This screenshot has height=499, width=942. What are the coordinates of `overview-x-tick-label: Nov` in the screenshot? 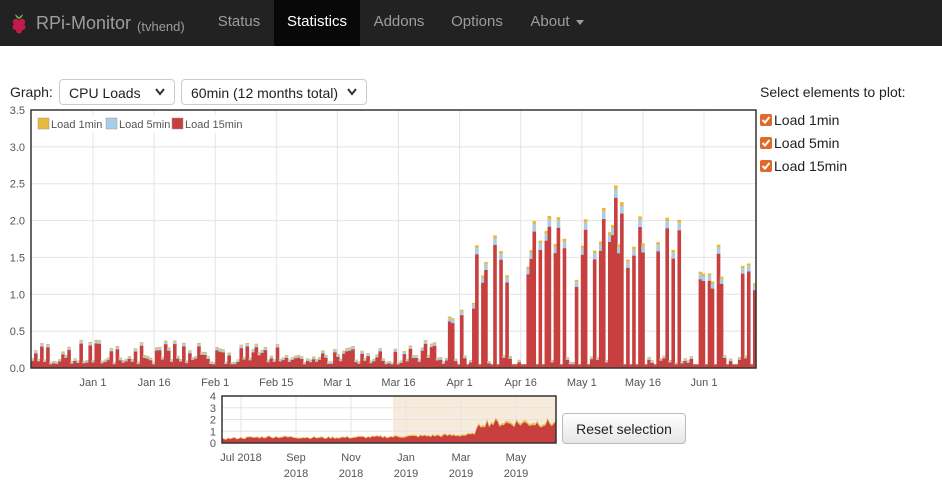 It's located at (351, 458).